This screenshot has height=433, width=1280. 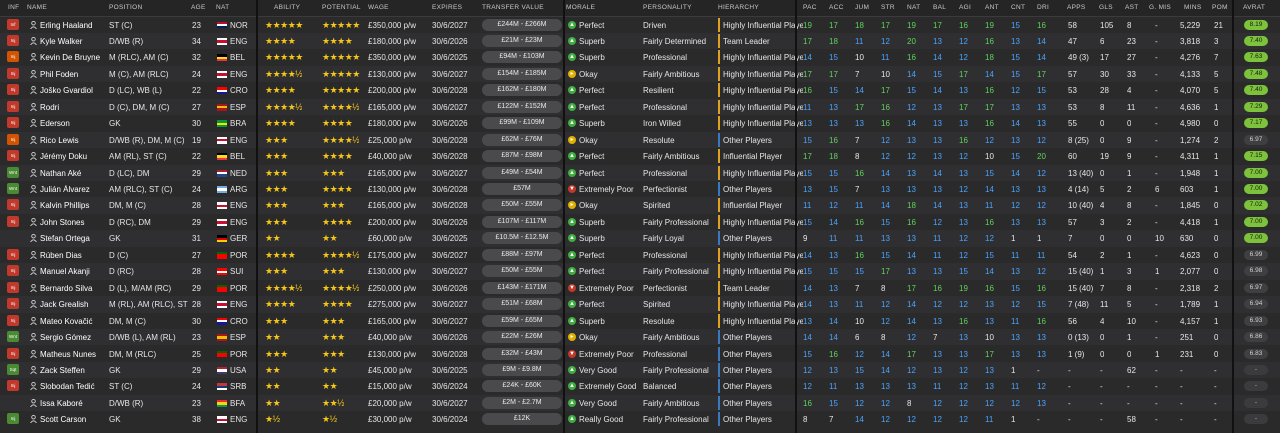 I want to click on col-name: NAME, so click(x=37, y=7).